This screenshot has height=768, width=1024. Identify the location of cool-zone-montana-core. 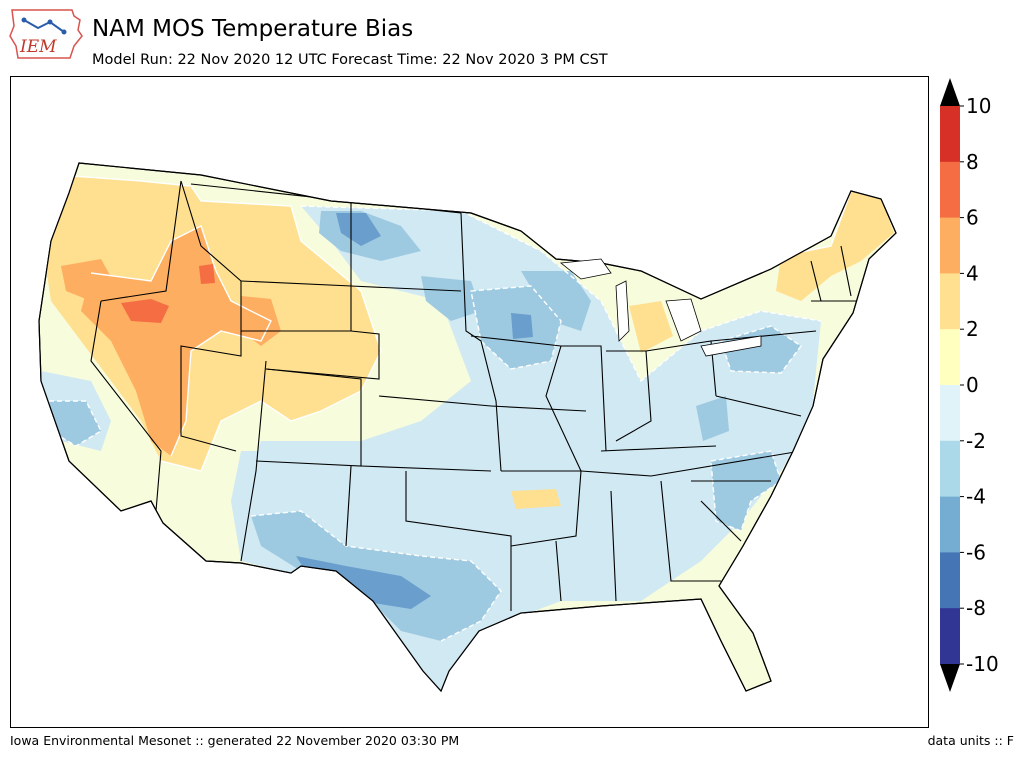
(358, 229).